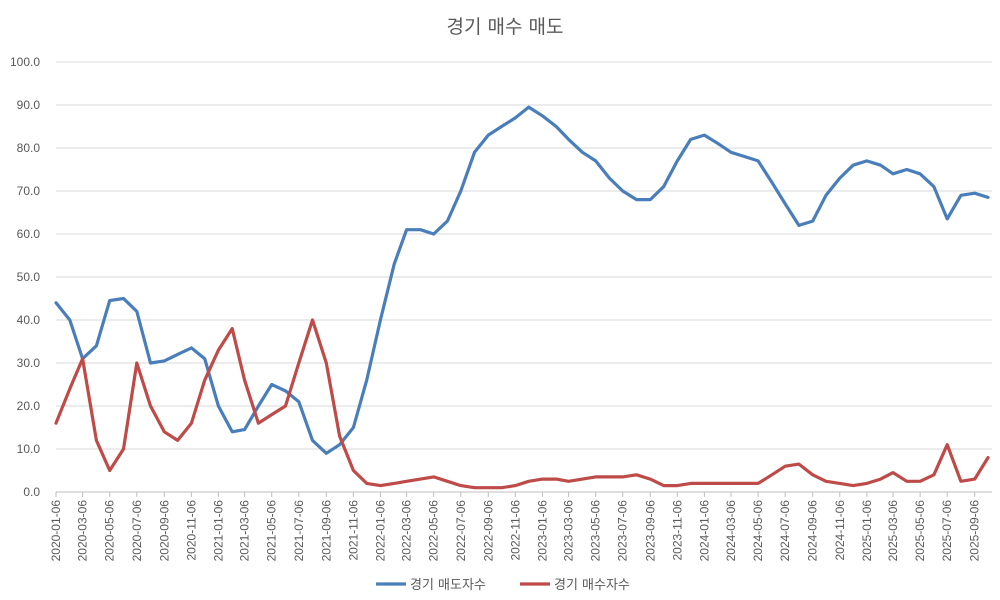 The height and width of the screenshot is (600, 1000). Describe the element at coordinates (326, 531) in the screenshot. I see `x-tick-label: 2021-09-06` at that location.